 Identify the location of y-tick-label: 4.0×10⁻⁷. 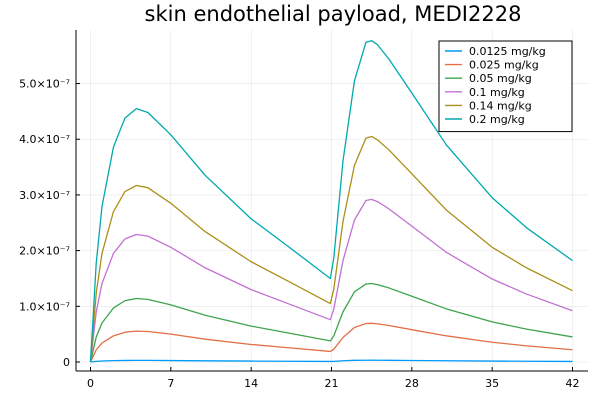
(44, 139).